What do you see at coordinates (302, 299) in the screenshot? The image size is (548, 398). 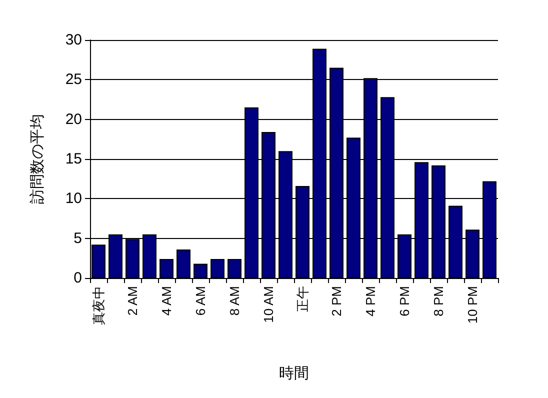 I see `x-tick-label: 正午` at bounding box center [302, 299].